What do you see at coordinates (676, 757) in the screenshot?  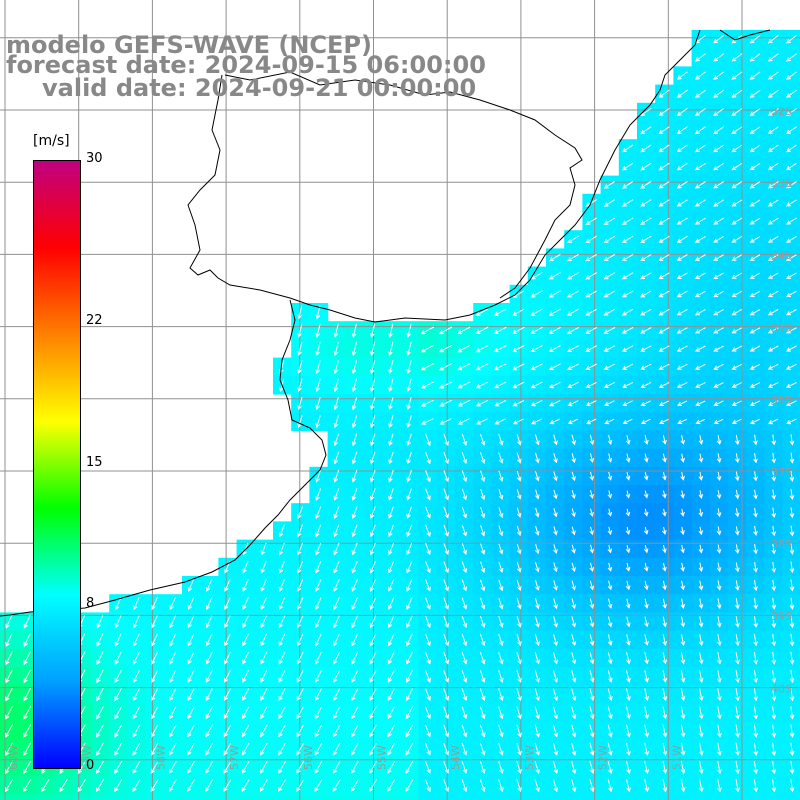 I see `longitude-label: 51W` at bounding box center [676, 757].